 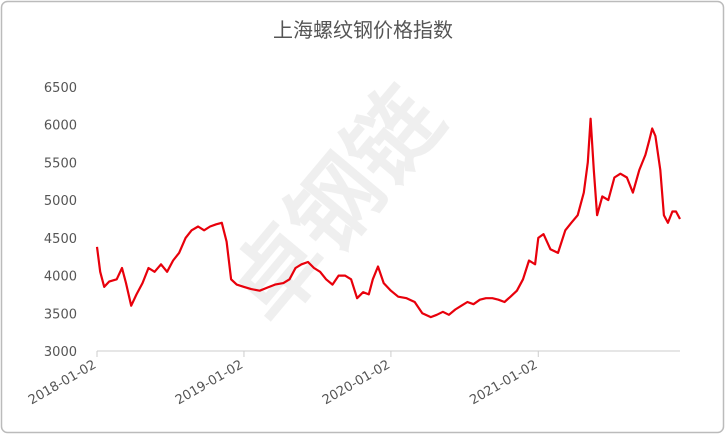 I want to click on y-tick-label: 5500, so click(x=60, y=163).